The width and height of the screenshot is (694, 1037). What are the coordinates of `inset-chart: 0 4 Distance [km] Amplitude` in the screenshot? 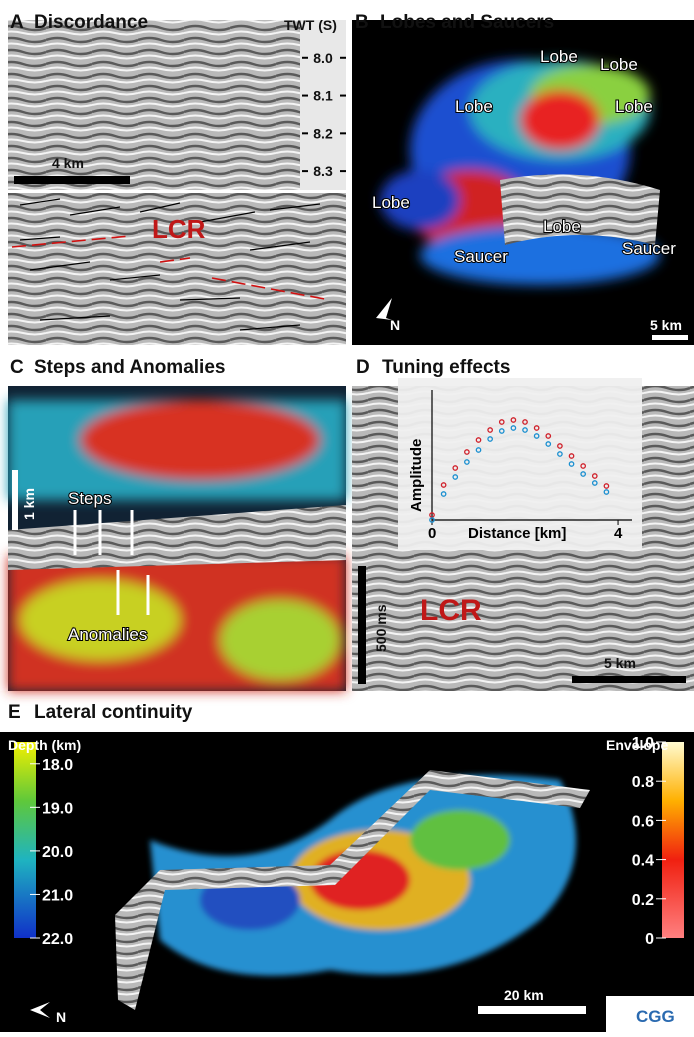 It's located at (520, 466).